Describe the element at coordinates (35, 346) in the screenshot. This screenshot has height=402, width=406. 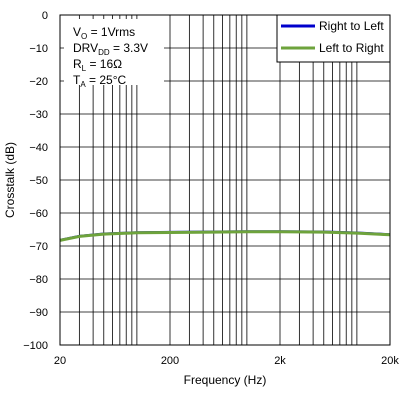
I see `y-tick-label: −100` at that location.